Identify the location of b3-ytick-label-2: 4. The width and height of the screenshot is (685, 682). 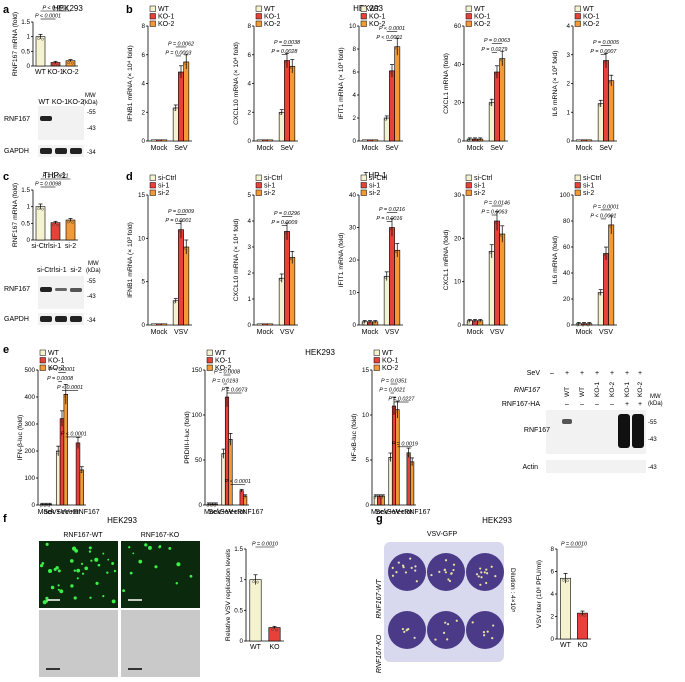
(354, 95).